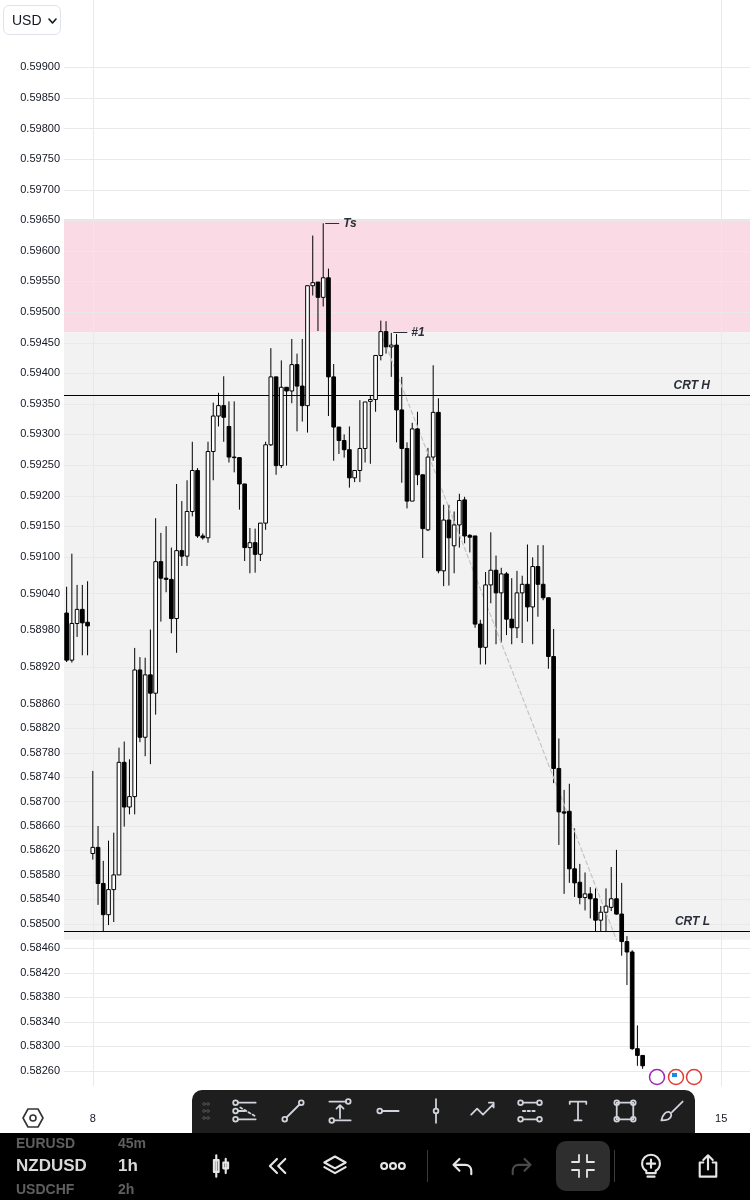 The height and width of the screenshot is (1200, 750). Describe the element at coordinates (40, 592) in the screenshot. I see `y-tick-label: 0.59040` at that location.